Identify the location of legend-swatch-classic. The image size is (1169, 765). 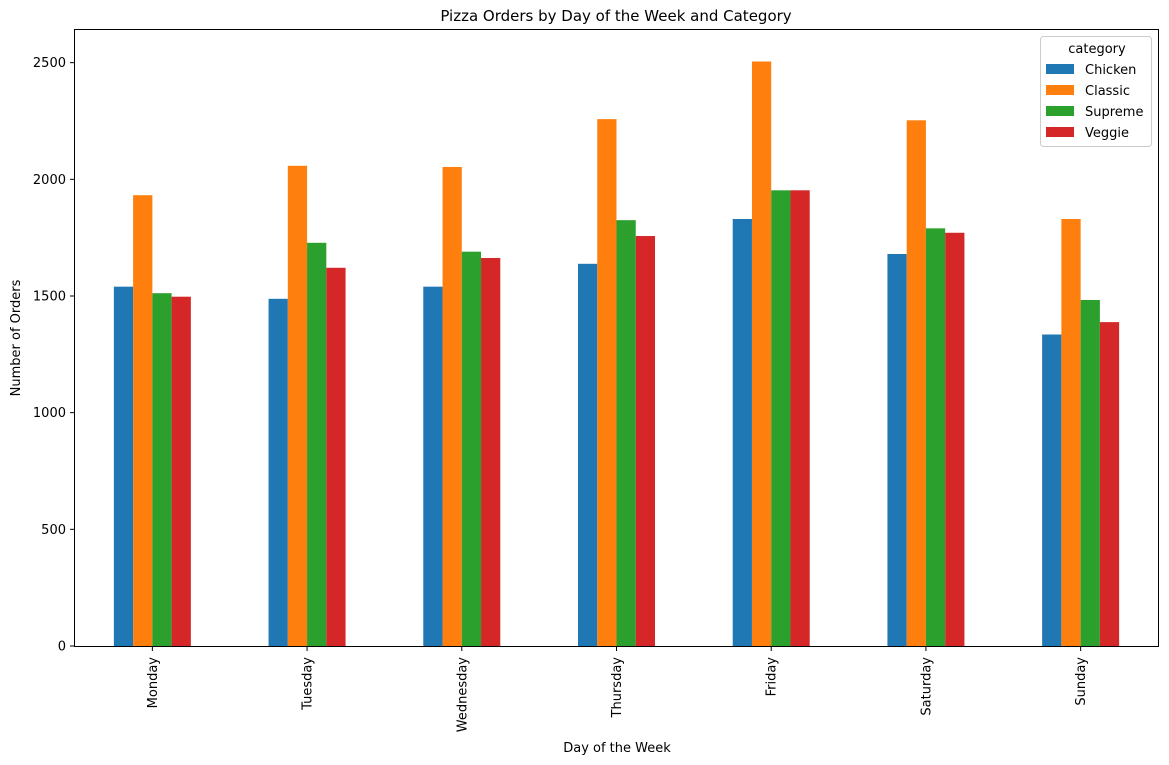
(1060, 90).